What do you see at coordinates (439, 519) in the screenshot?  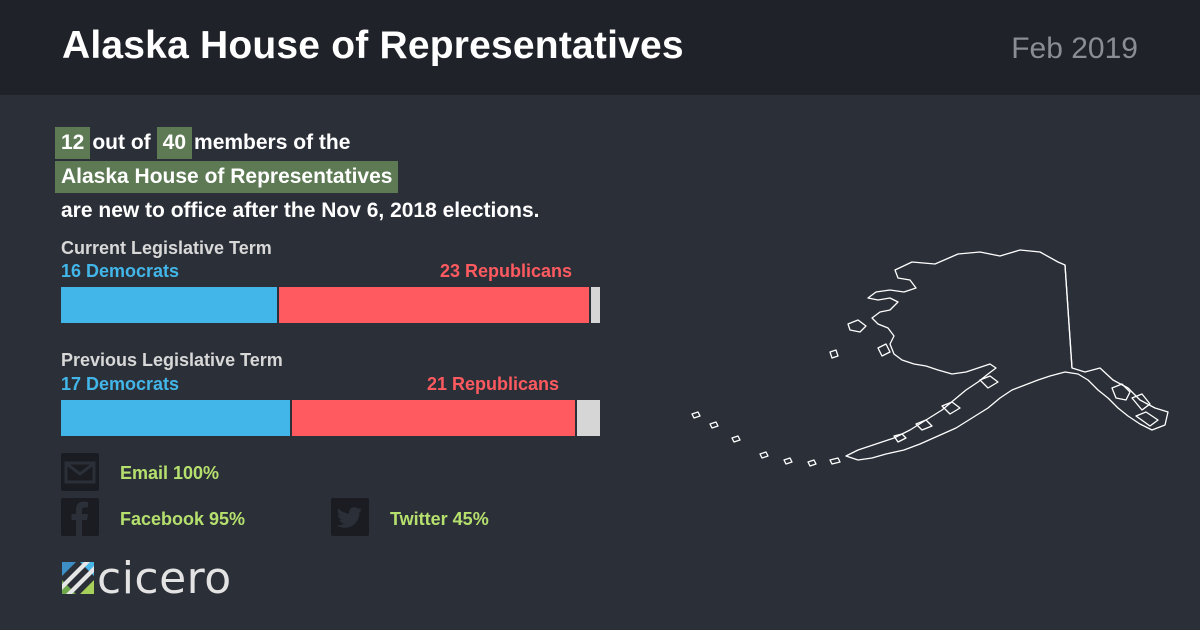 I see `twitter-stat: Twitter 45%` at bounding box center [439, 519].